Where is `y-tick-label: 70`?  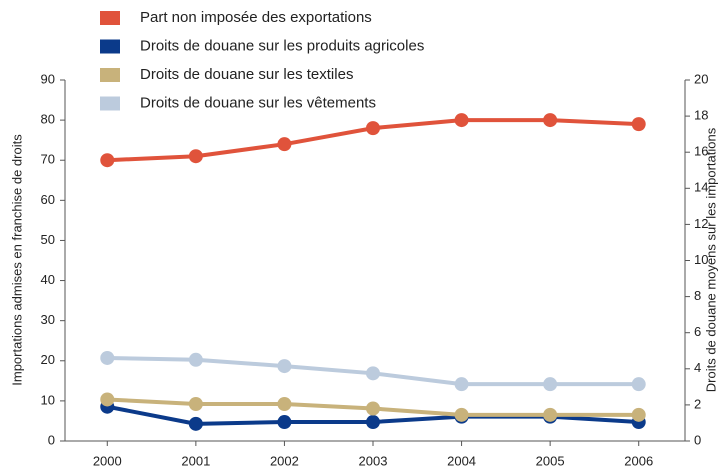
y-tick-label: 70 is located at coordinates (48, 159).